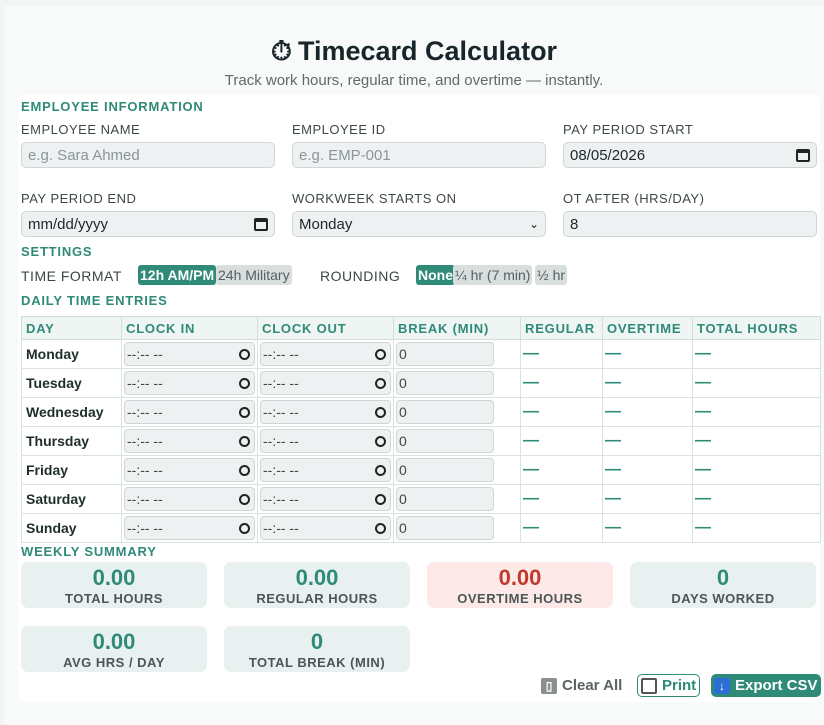 The width and height of the screenshot is (824, 725). I want to click on time-format-24h: 24h Military, so click(254, 275).